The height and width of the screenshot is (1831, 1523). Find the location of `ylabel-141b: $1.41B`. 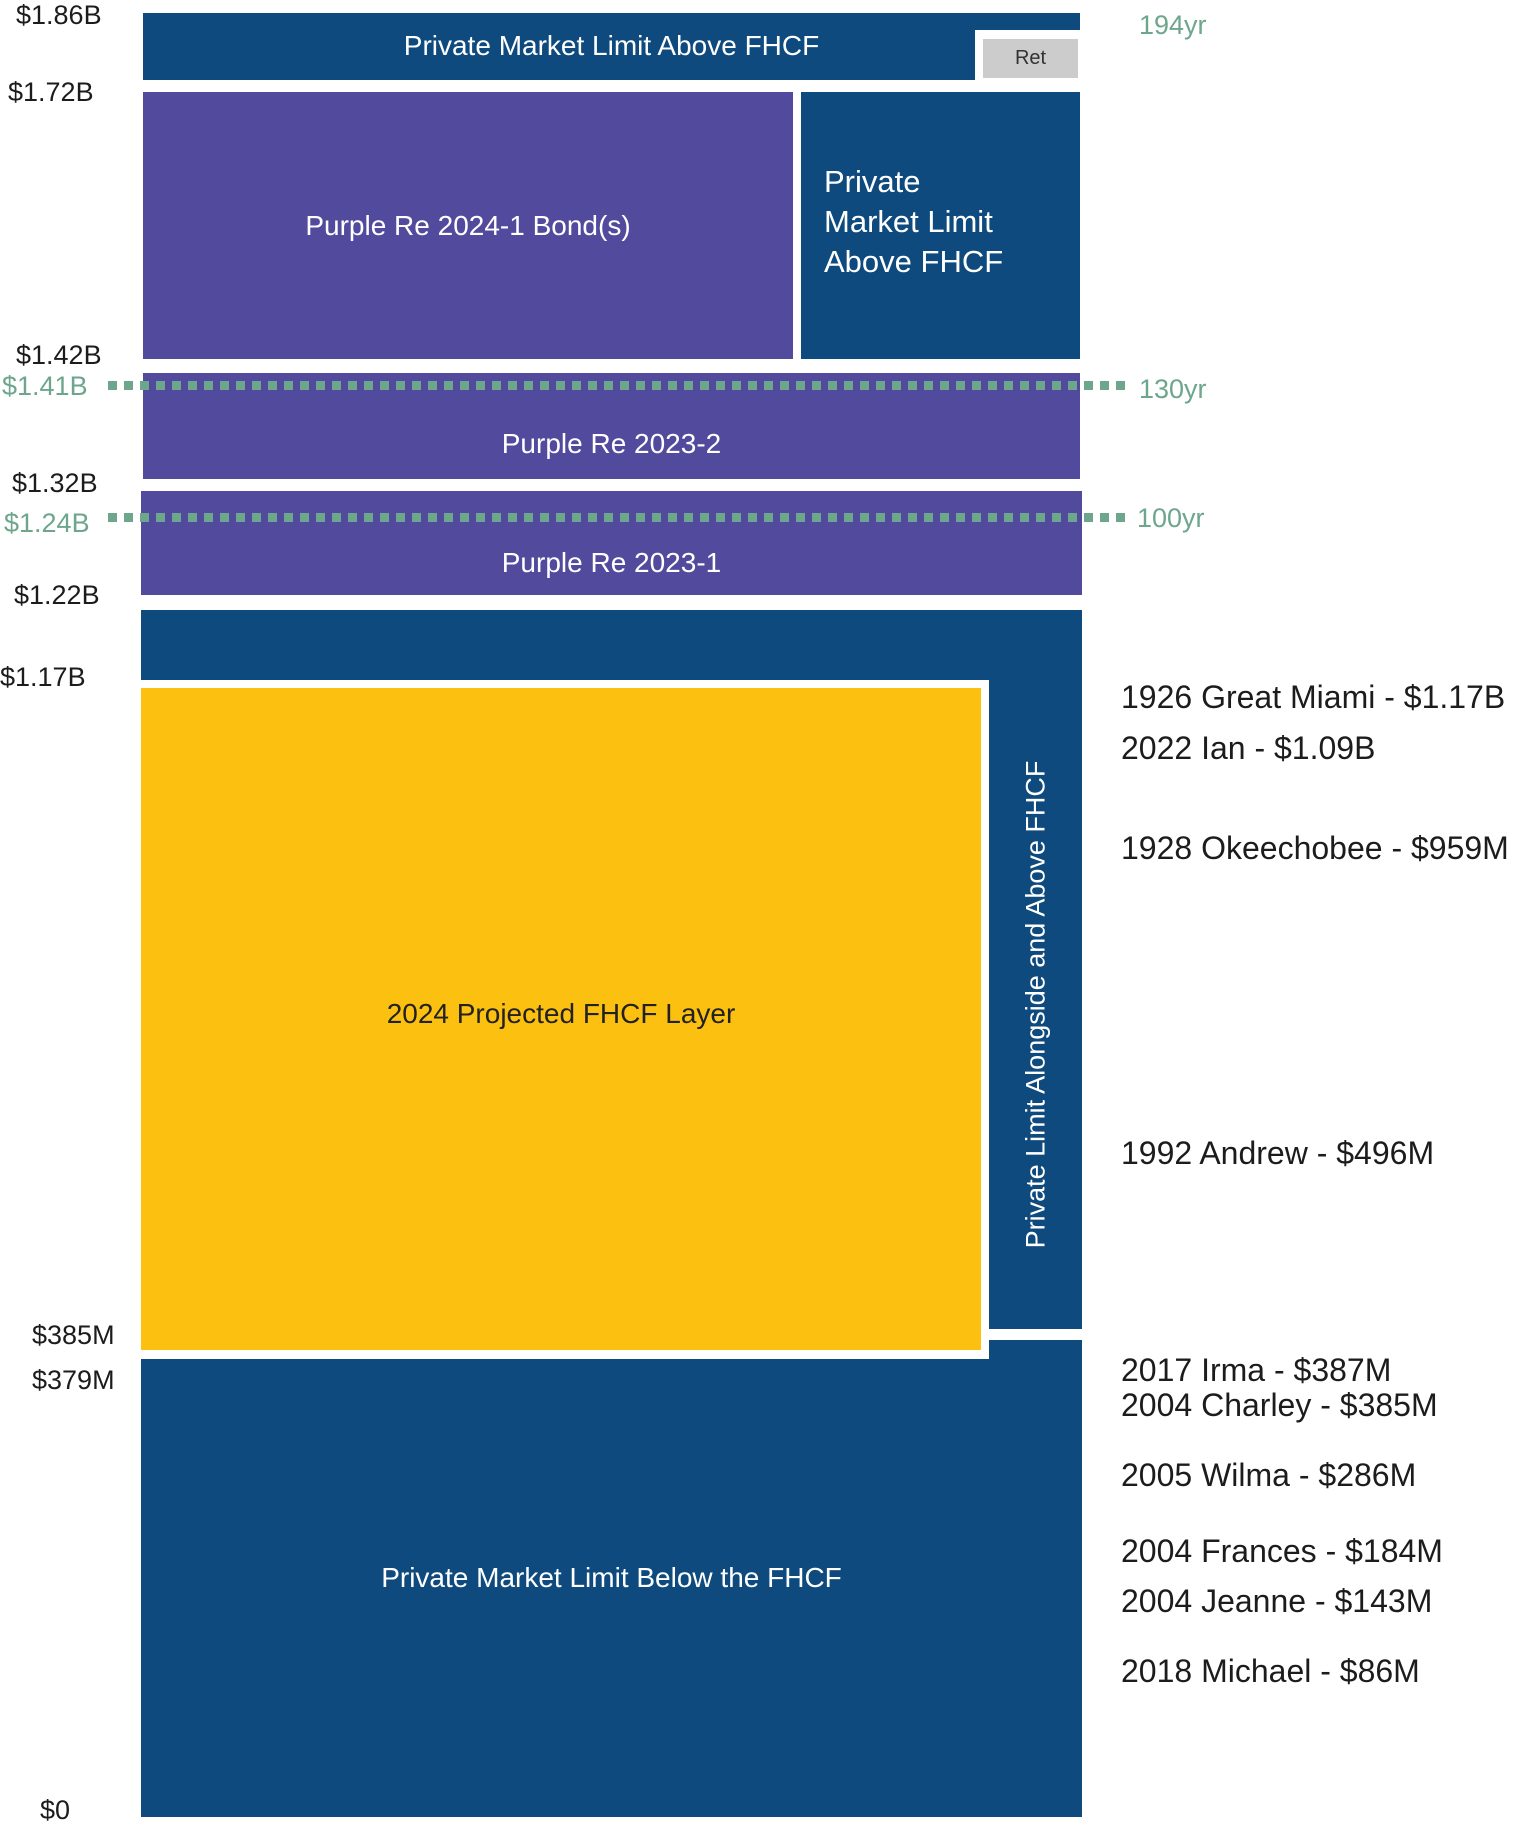

ylabel-141b: $1.41B is located at coordinates (45, 386).